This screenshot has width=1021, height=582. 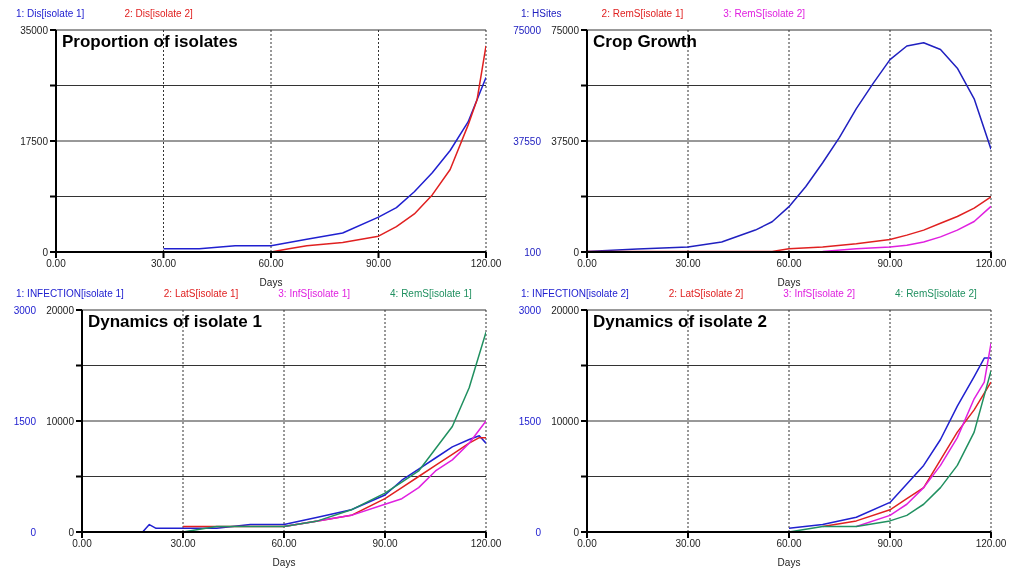 What do you see at coordinates (642, 14) in the screenshot?
I see `text: 2: RemS[isolate 1]` at bounding box center [642, 14].